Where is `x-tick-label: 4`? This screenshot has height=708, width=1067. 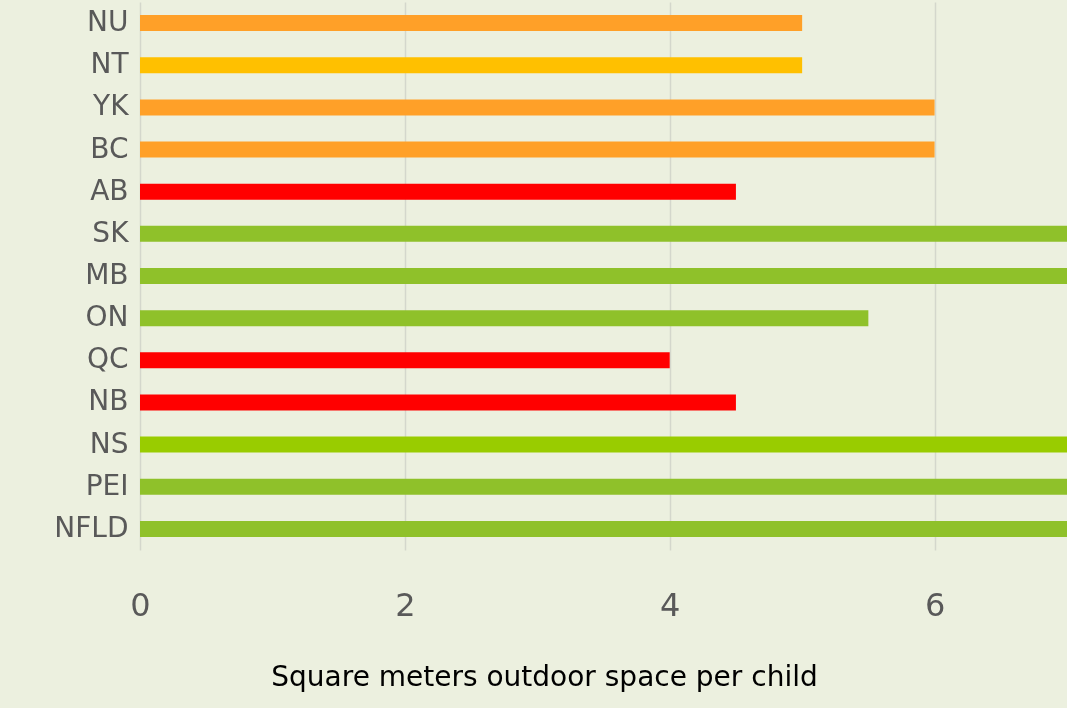 x-tick-label: 4 is located at coordinates (670, 604).